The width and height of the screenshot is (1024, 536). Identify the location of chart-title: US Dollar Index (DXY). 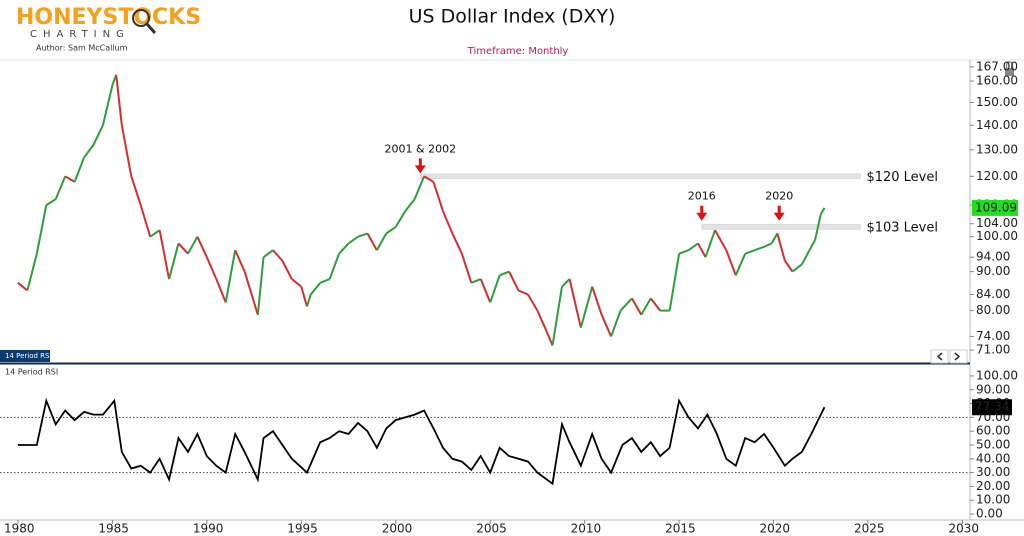
(512, 17).